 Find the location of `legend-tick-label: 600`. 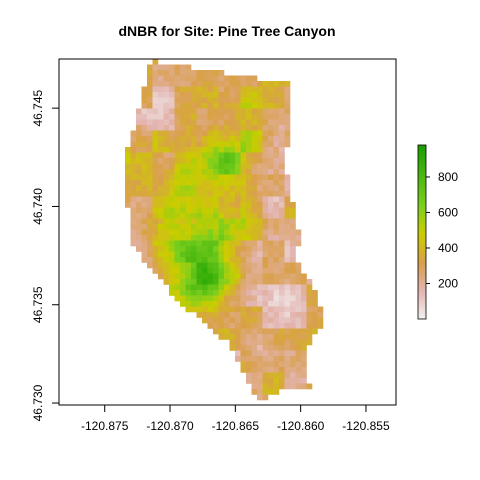

legend-tick-label: 600 is located at coordinates (448, 212).